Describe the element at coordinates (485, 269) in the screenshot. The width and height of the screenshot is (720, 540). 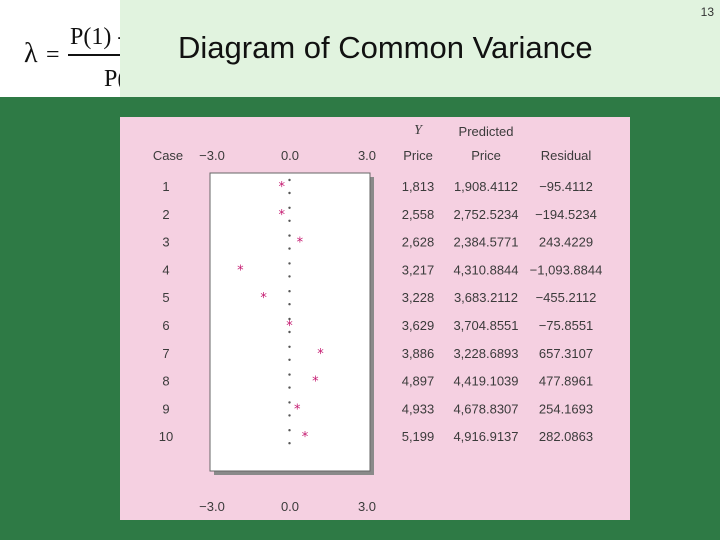
I see `predicted-value: 4,310.8844` at that location.